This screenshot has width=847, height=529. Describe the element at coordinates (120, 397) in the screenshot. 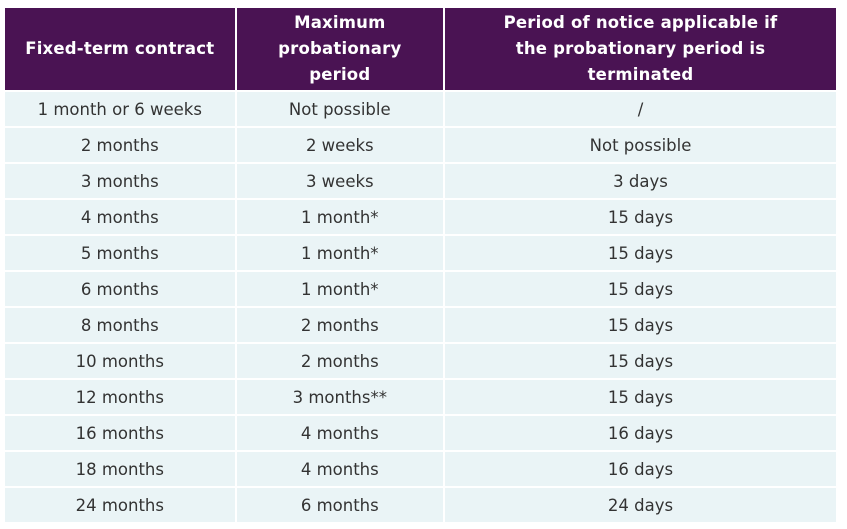

I see `cell-contract: 12 months` at that location.